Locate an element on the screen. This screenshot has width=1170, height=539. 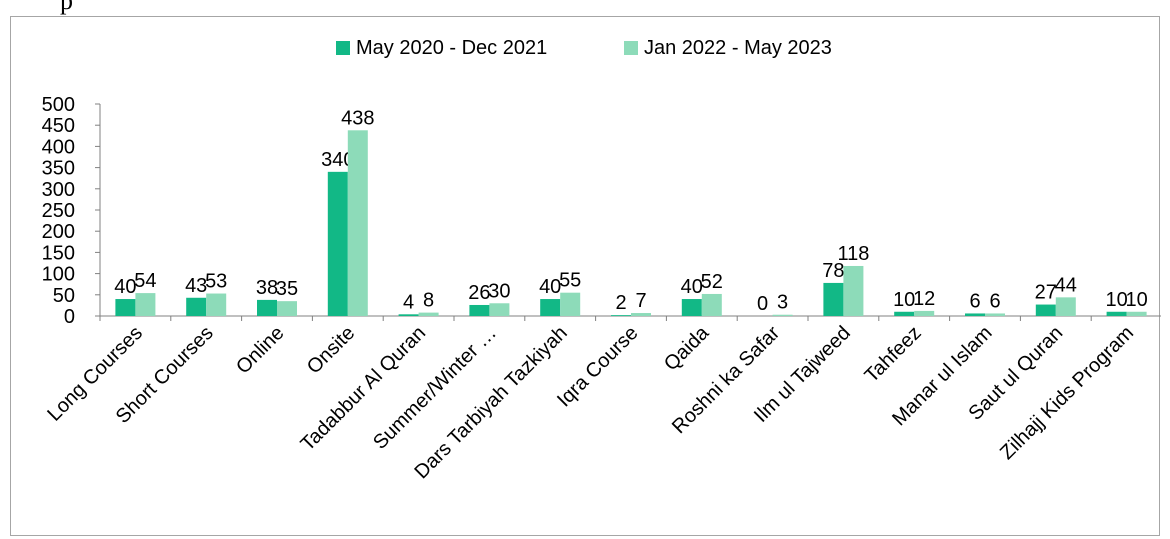
data-label-series-1: 6 is located at coordinates (974, 301).